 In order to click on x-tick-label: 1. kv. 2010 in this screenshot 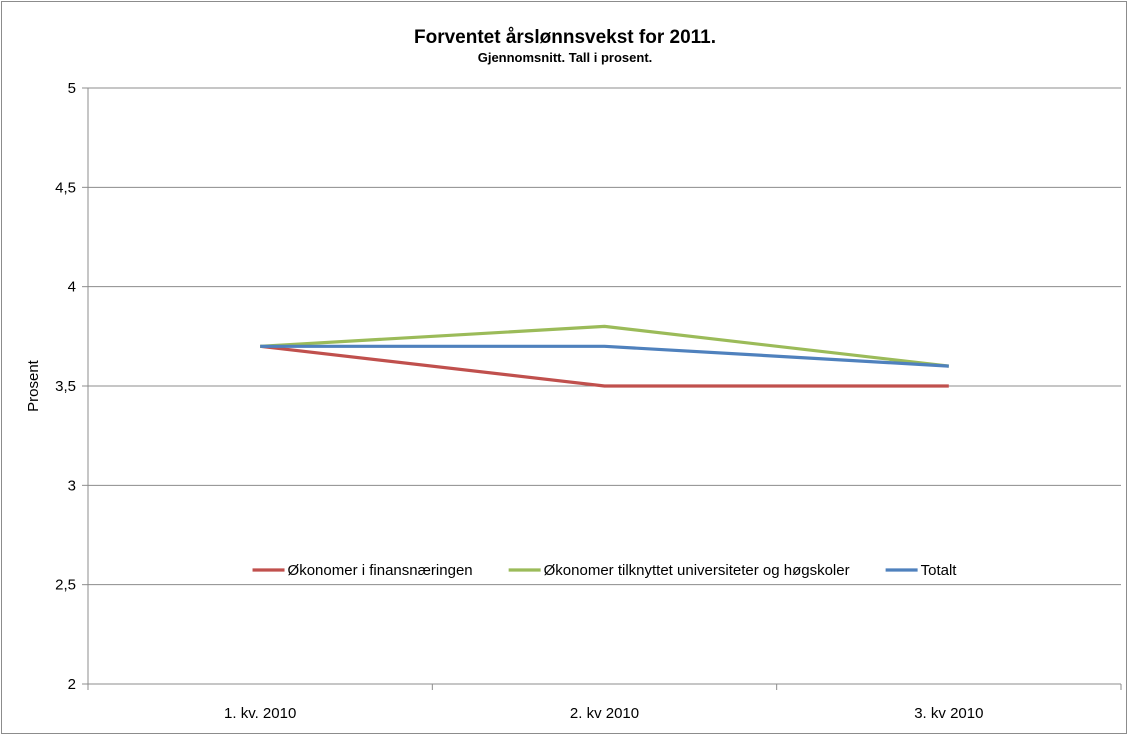, I will do `click(260, 713)`.